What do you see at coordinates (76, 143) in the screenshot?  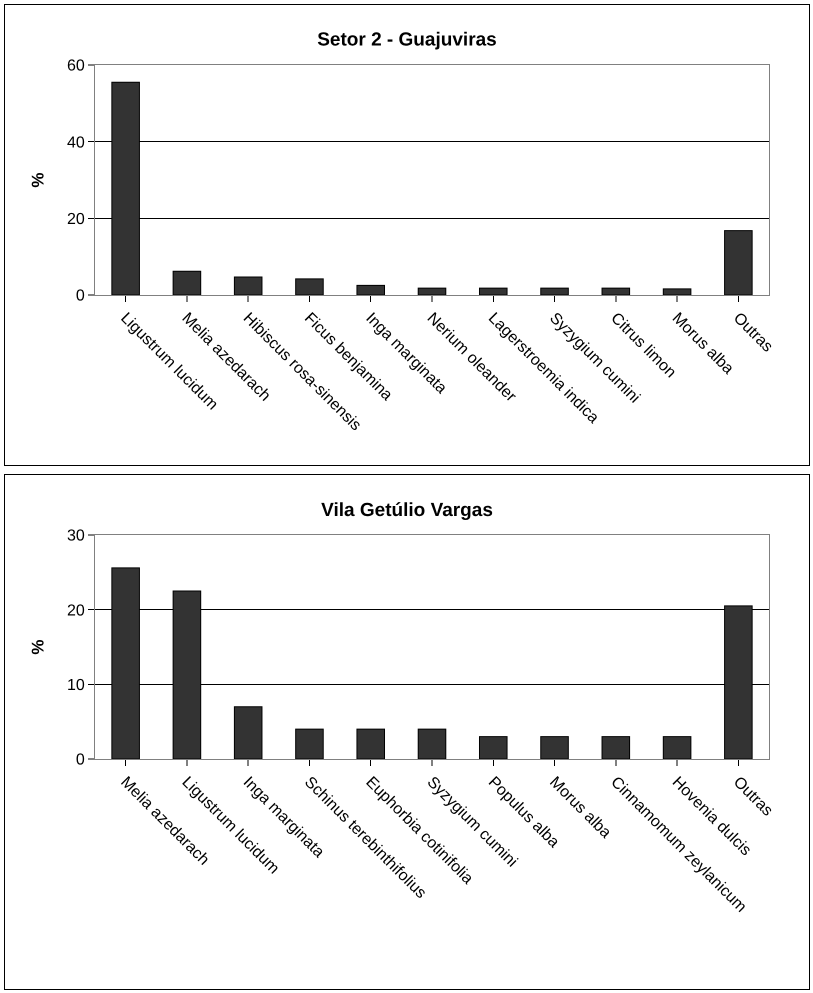 I see `y-tick-label: 40` at bounding box center [76, 143].